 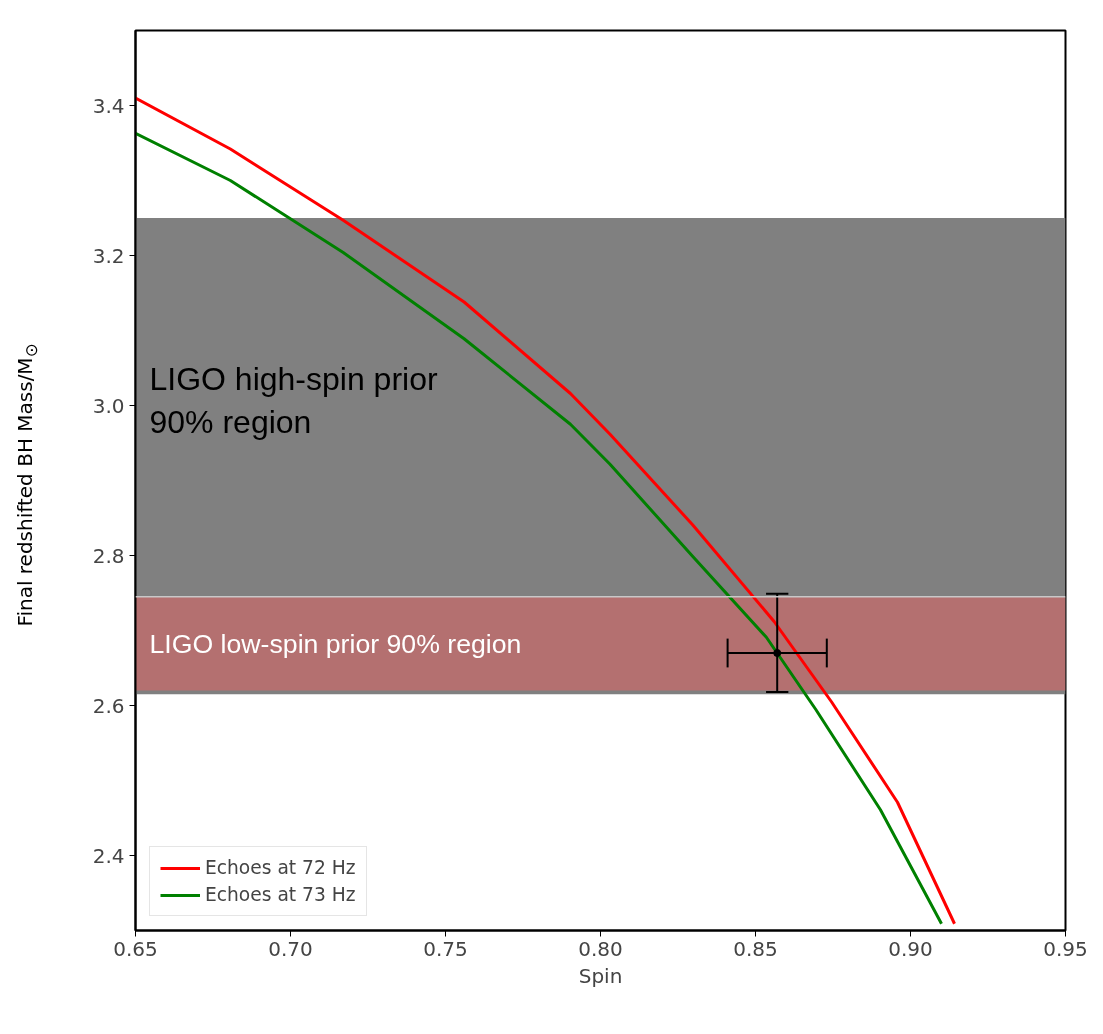 What do you see at coordinates (755, 948) in the screenshot?
I see `x-tick-label: 0.85` at bounding box center [755, 948].